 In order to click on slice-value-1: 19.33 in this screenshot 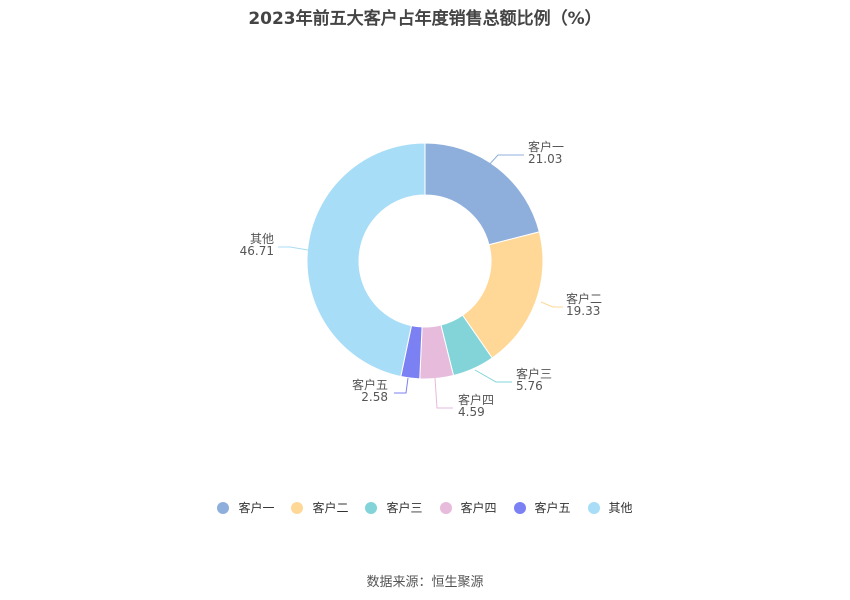, I will do `click(583, 311)`.